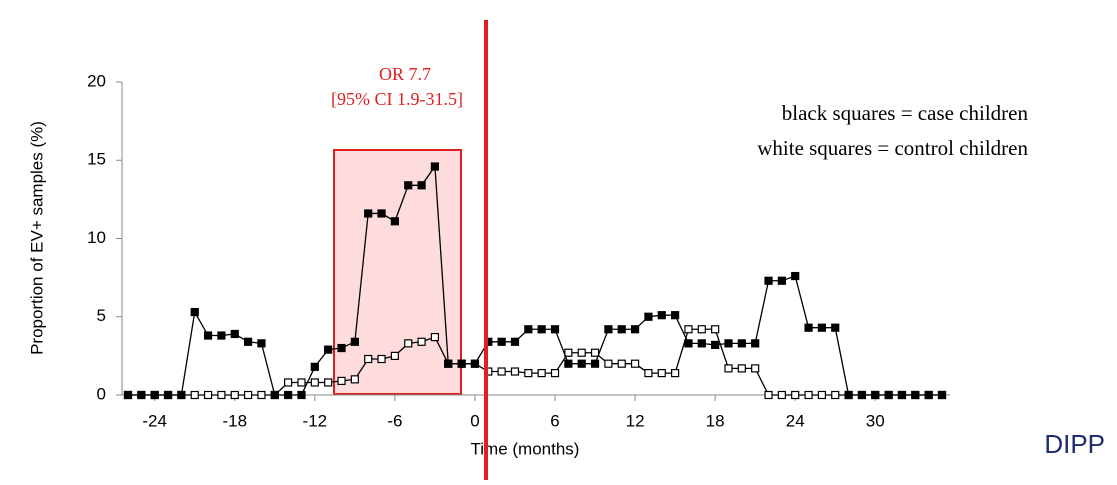 This screenshot has height=485, width=1117. What do you see at coordinates (36, 238) in the screenshot?
I see `y-axis-label: Proportion of EV+ samples (%)` at bounding box center [36, 238].